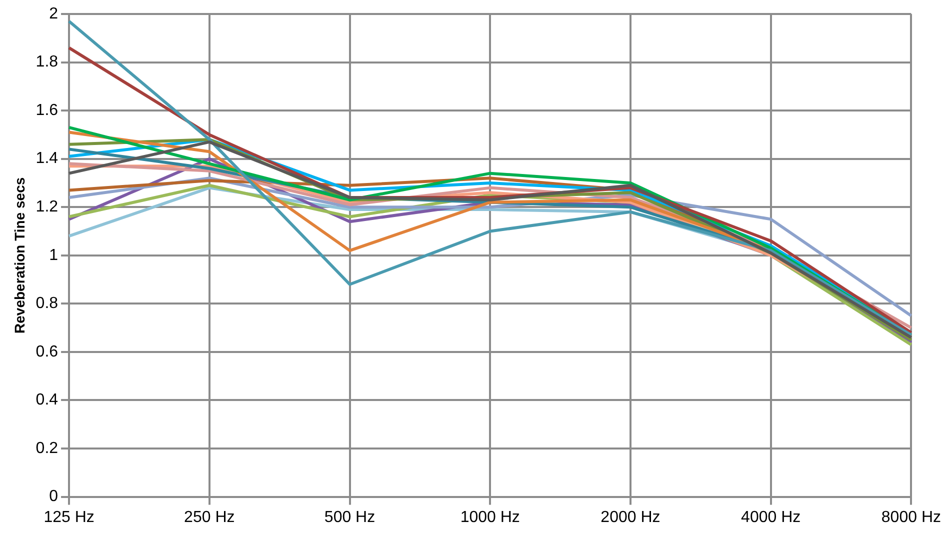 This screenshot has height=534, width=944. What do you see at coordinates (69, 517) in the screenshot?
I see `x-tick-label: 125 Hz` at bounding box center [69, 517].